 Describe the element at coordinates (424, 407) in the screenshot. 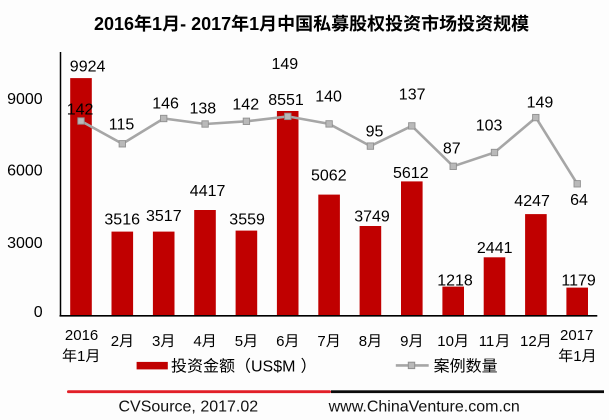

I see `svg-text: www.ChinaVenture.com.cn` at that location.